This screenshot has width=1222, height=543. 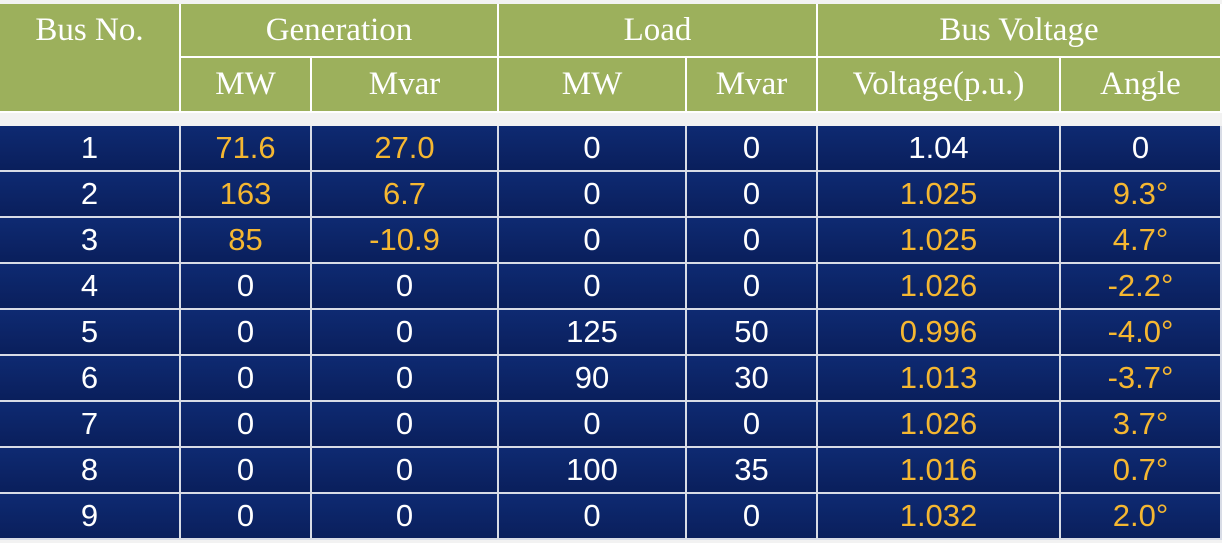 What do you see at coordinates (593, 471) in the screenshot?
I see `table-cell: 100` at bounding box center [593, 471].